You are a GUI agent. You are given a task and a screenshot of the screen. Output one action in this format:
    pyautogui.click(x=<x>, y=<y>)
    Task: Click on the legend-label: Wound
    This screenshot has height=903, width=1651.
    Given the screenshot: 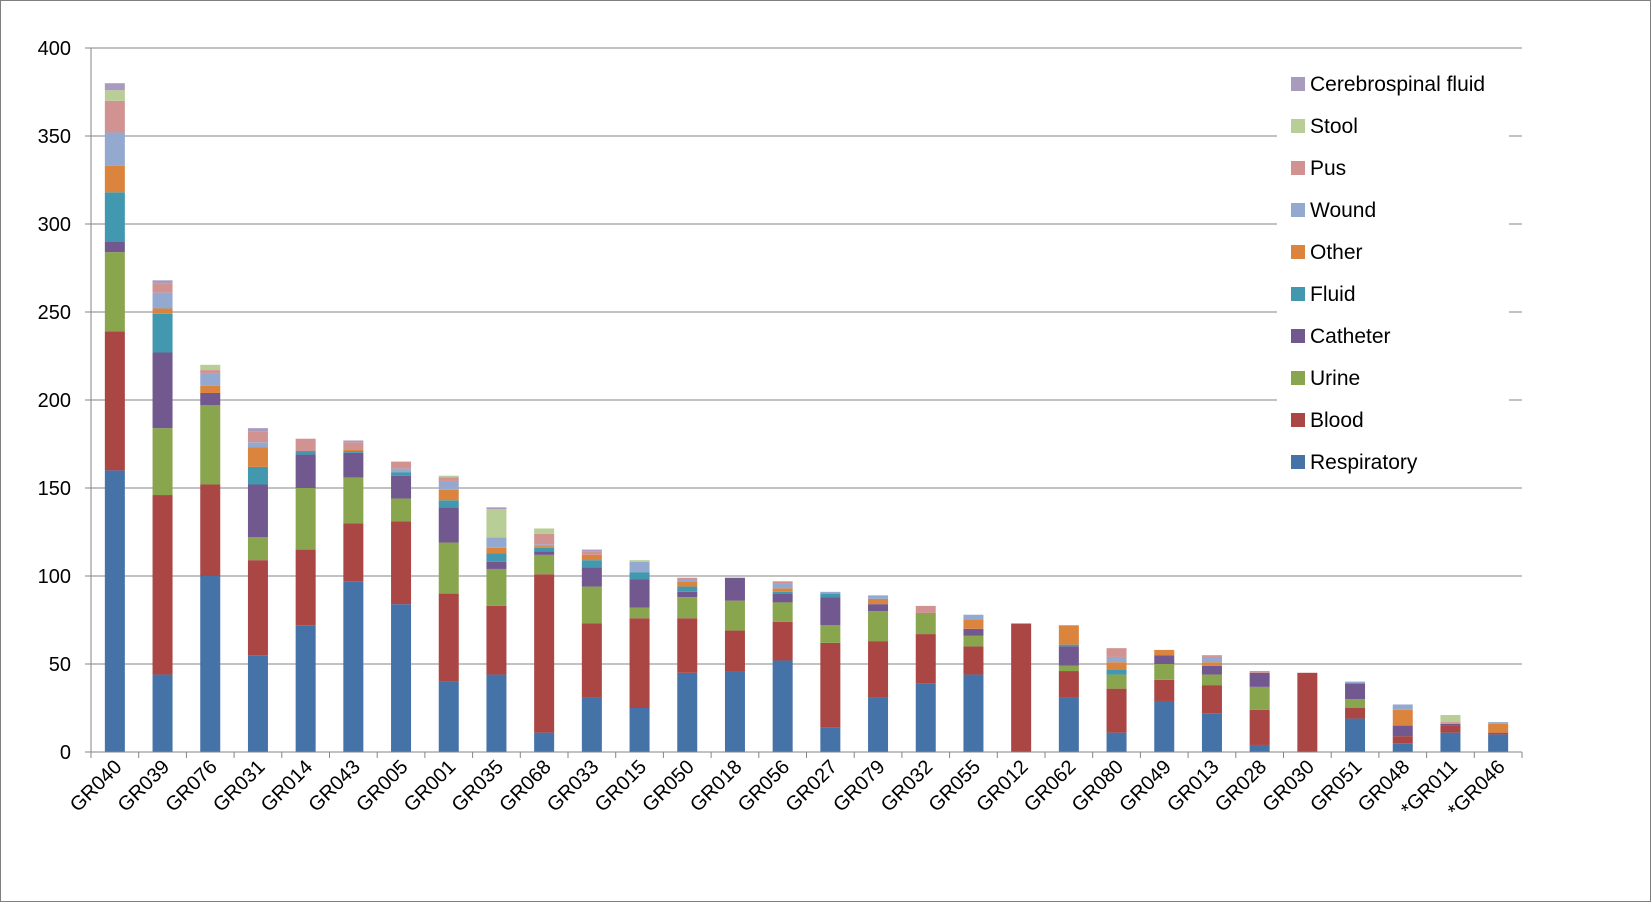 What is the action you would take?
    pyautogui.click(x=1343, y=210)
    